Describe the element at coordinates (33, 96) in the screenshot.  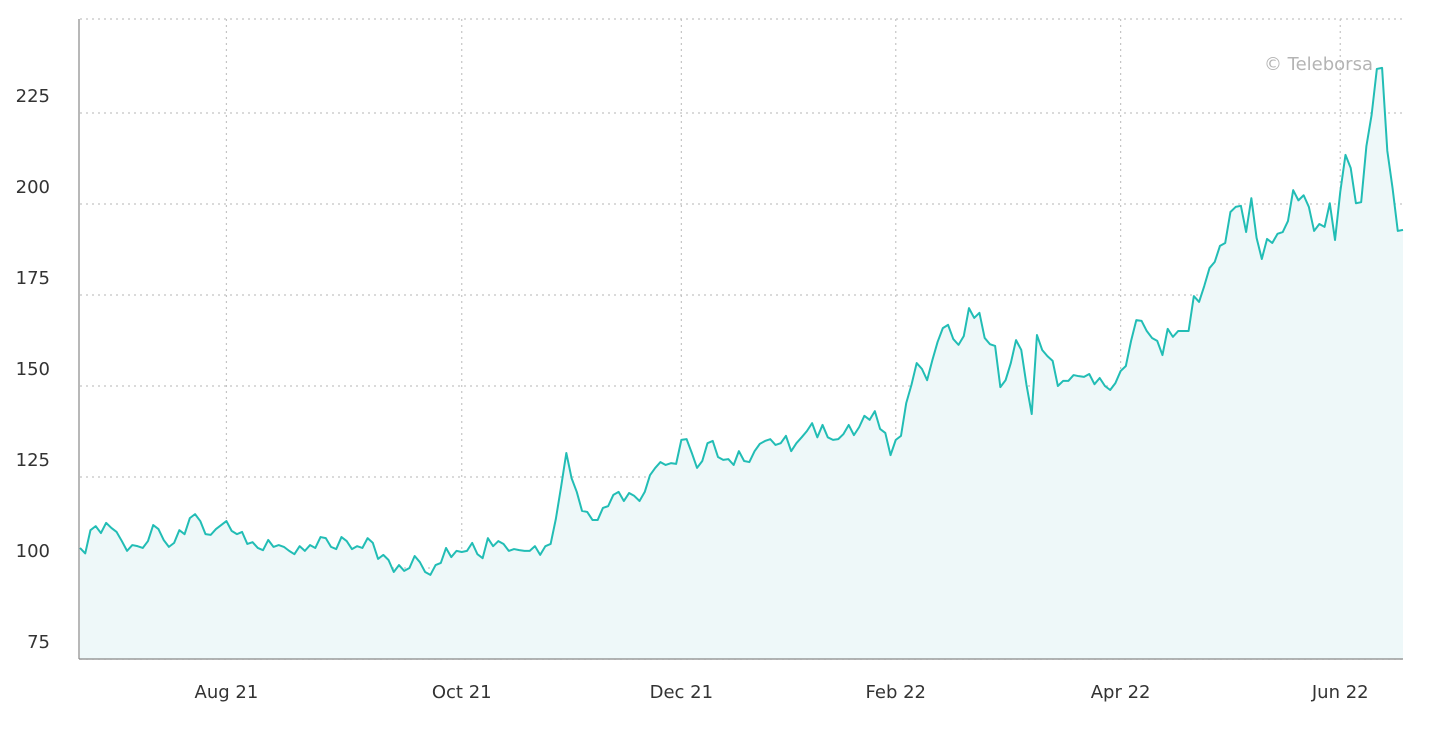
I see `y-tick-label: 225` at that location.